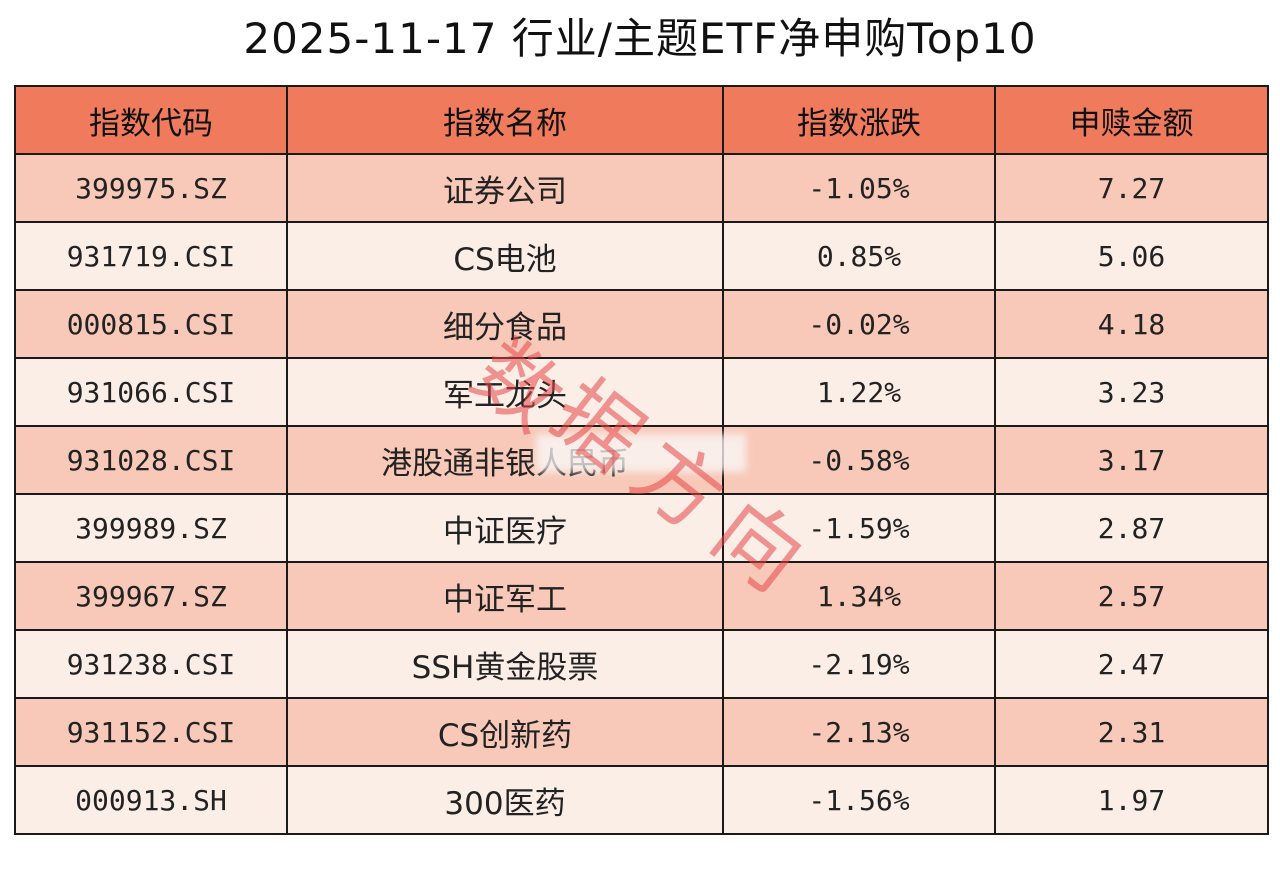 The image size is (1280, 895). Describe the element at coordinates (505, 188) in the screenshot. I see `cell-name: 证券公司` at that location.